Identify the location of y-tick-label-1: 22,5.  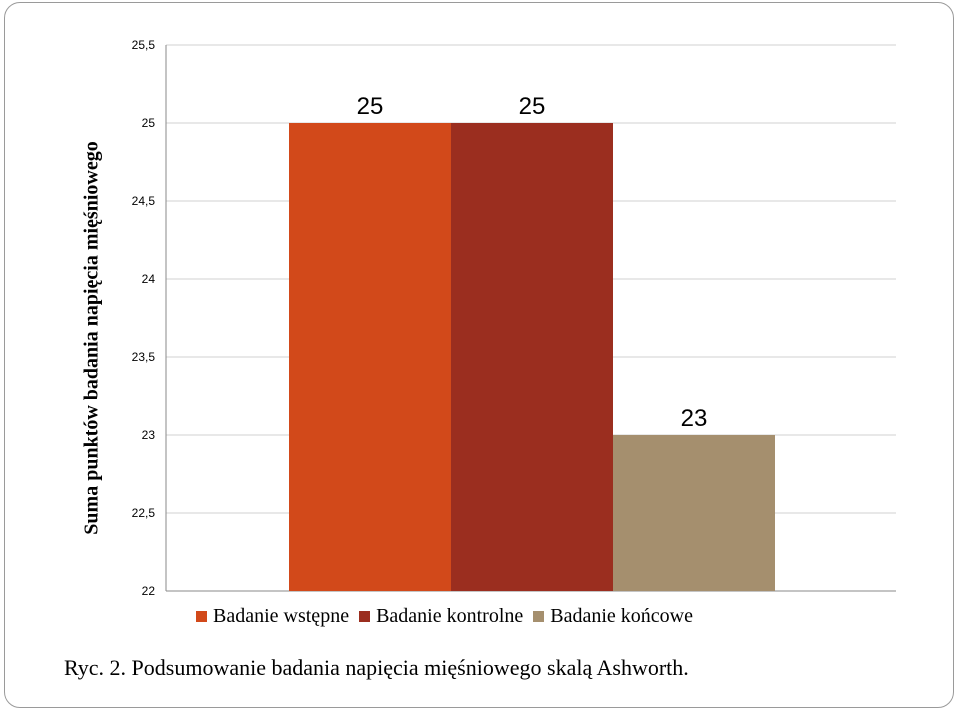
(144, 513).